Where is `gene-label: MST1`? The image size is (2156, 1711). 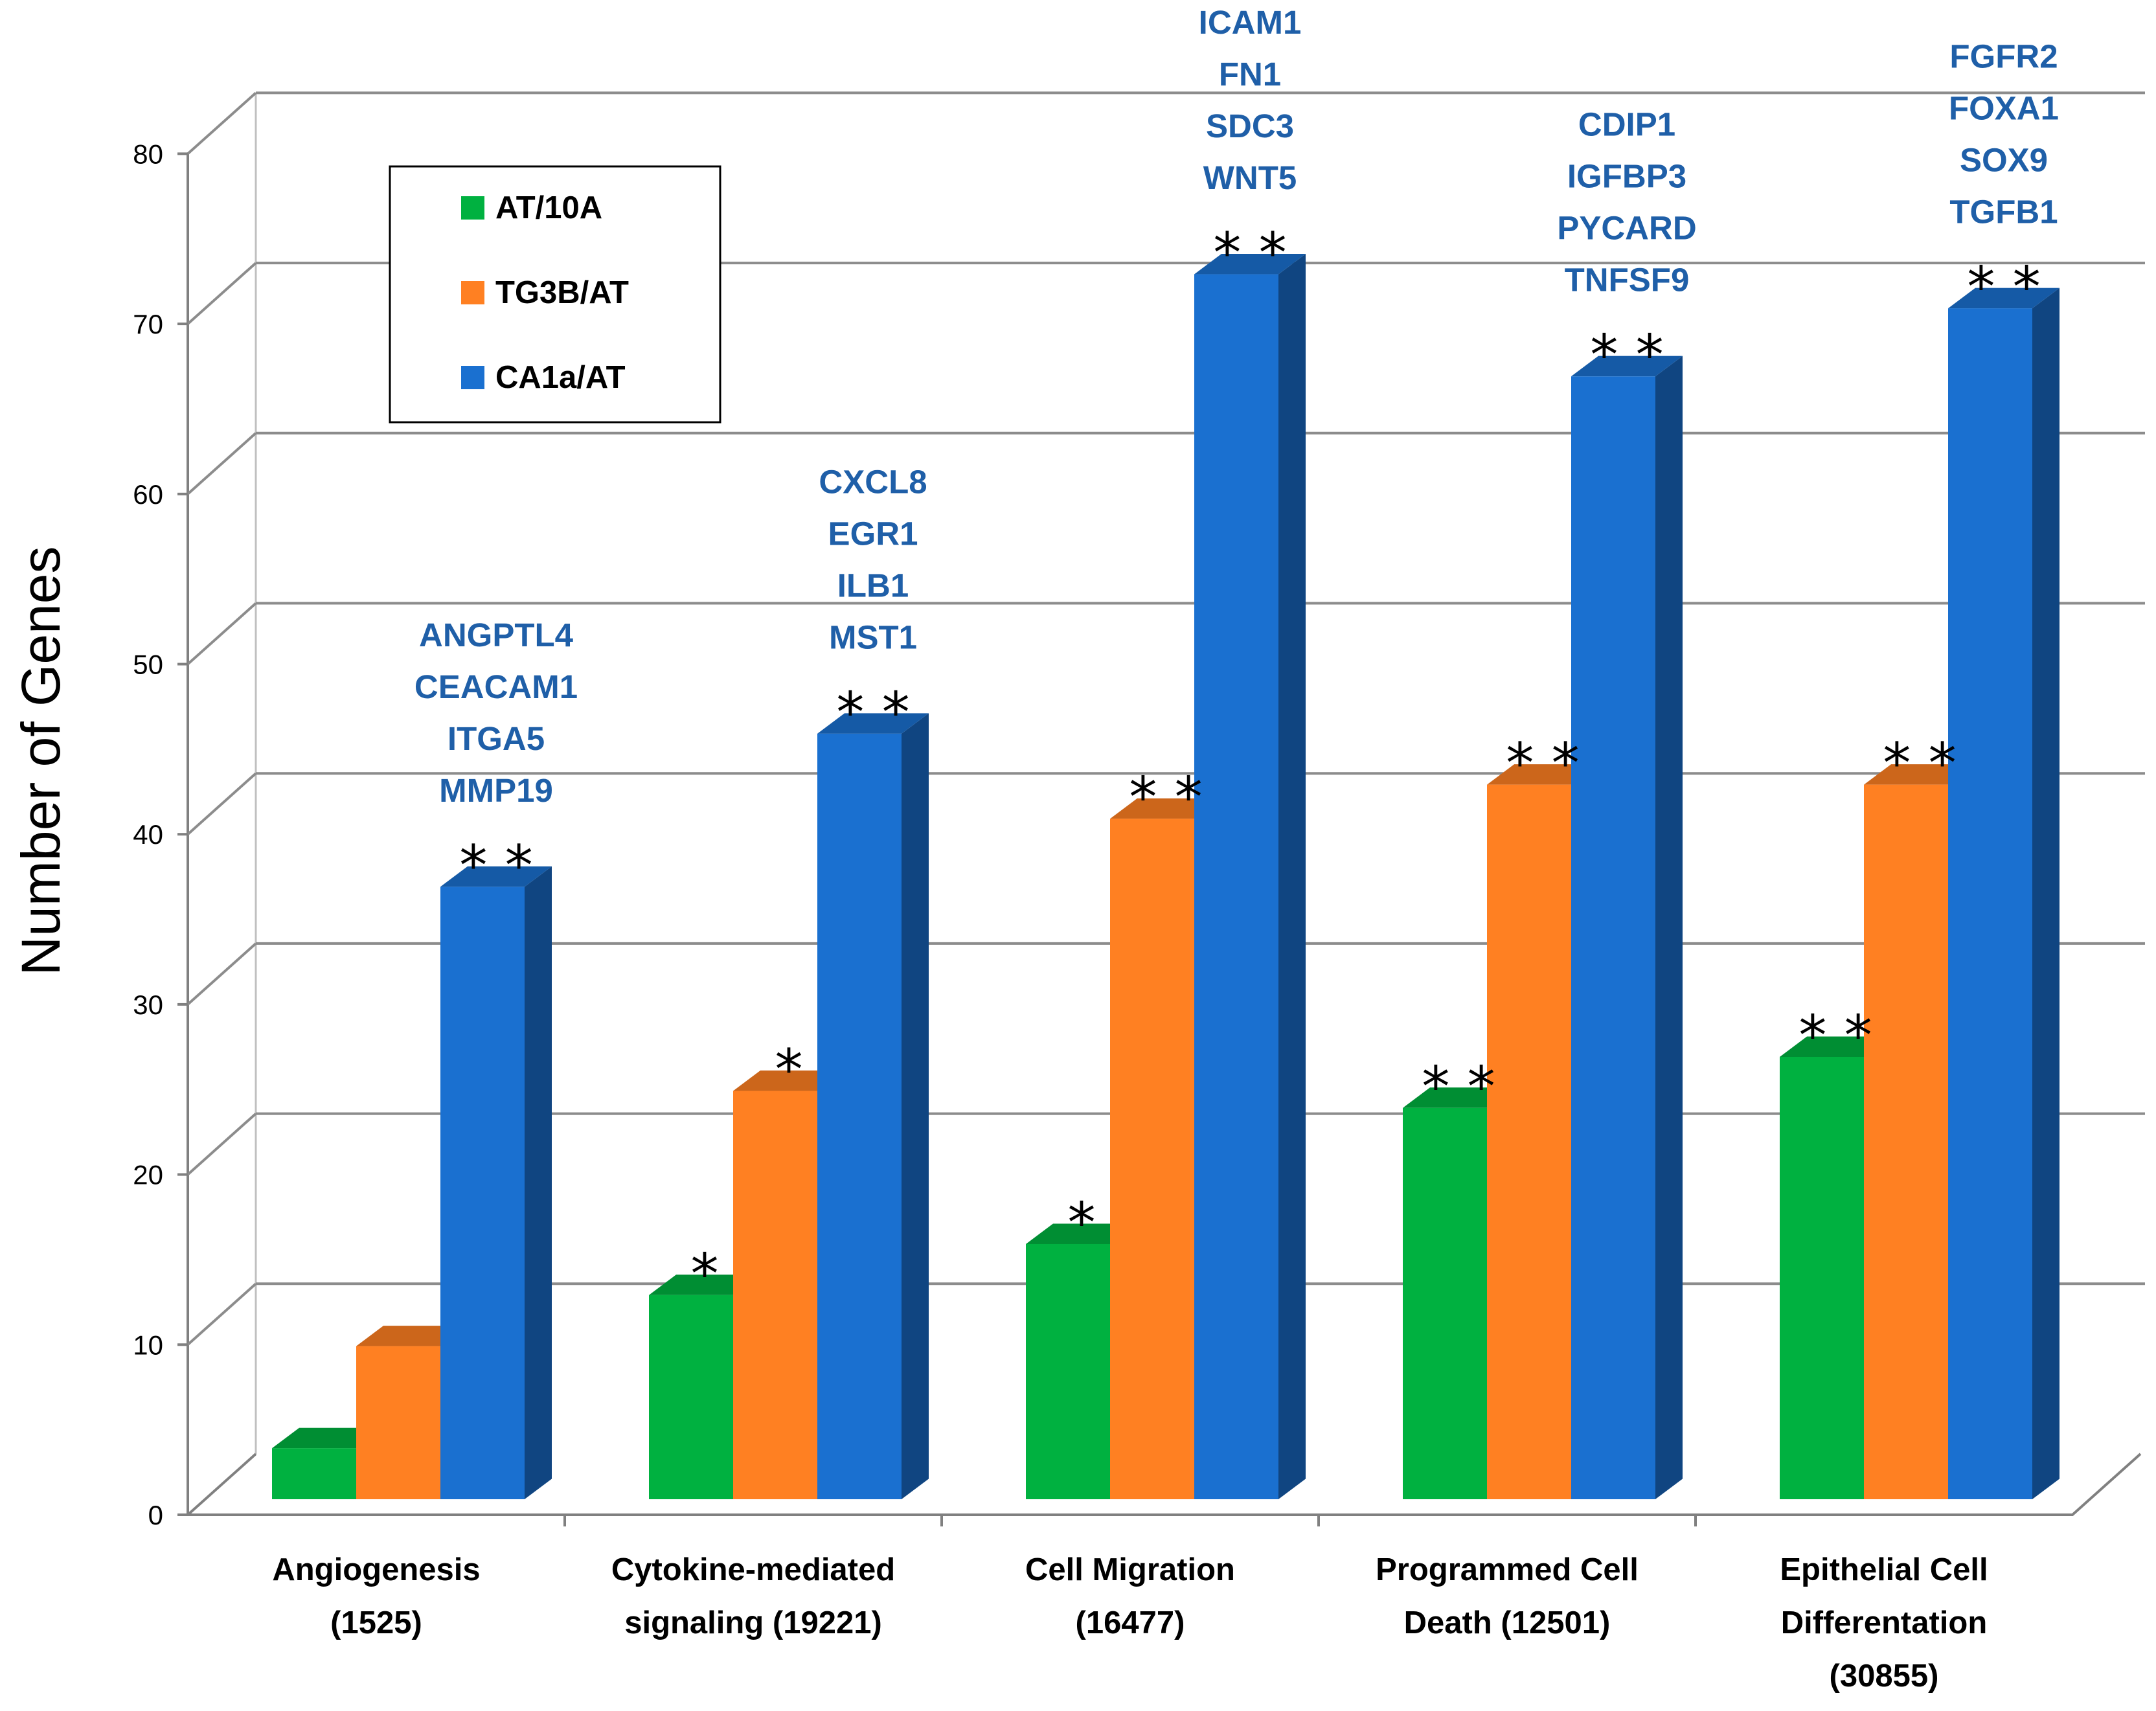 gene-label: MST1 is located at coordinates (873, 636).